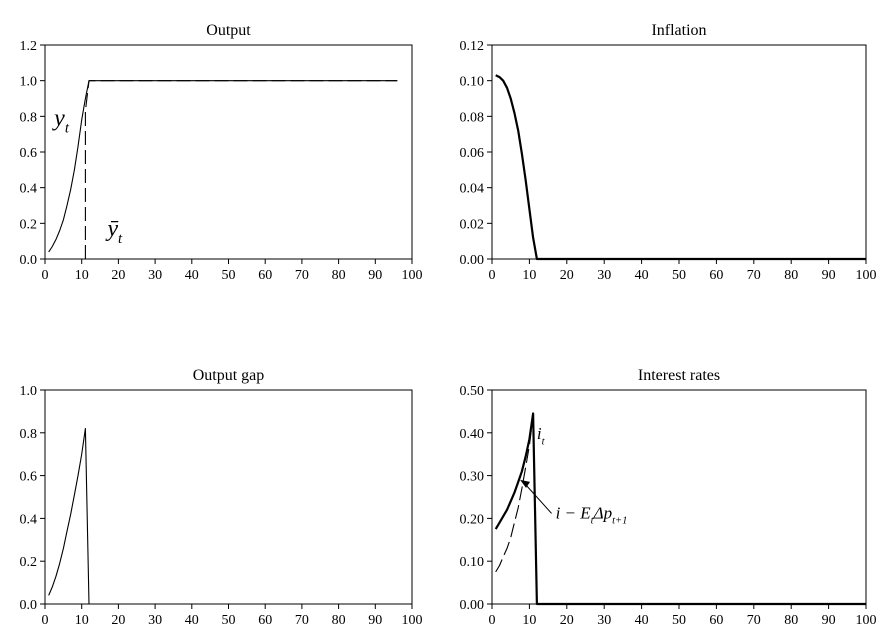 This screenshot has height=632, width=881. What do you see at coordinates (472, 189) in the screenshot?
I see `y-tick-label: 0.04` at bounding box center [472, 189].